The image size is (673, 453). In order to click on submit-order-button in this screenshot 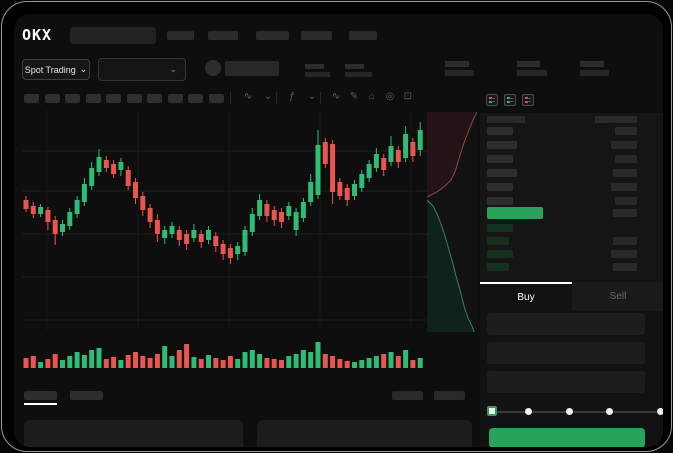, I will do `click(567, 437)`.